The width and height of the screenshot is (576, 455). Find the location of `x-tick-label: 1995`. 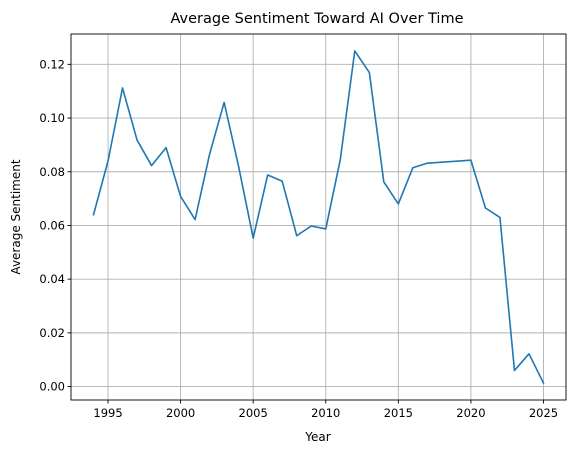

x-tick-label: 1995 is located at coordinates (107, 413).